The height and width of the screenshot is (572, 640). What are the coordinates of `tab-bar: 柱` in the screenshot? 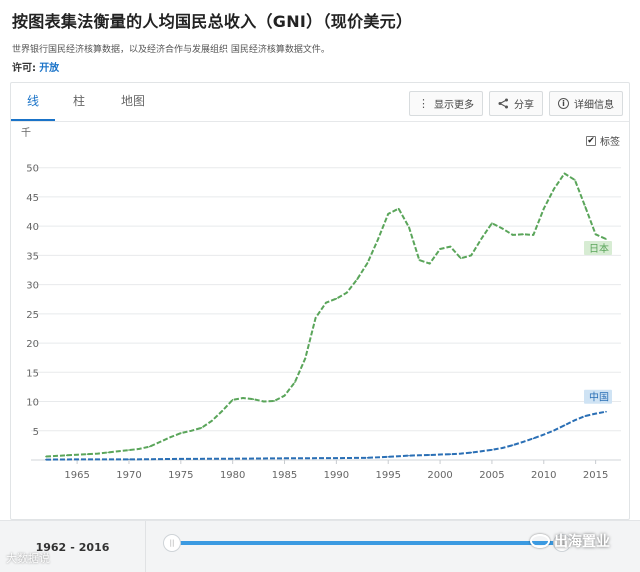 It's located at (78, 101).